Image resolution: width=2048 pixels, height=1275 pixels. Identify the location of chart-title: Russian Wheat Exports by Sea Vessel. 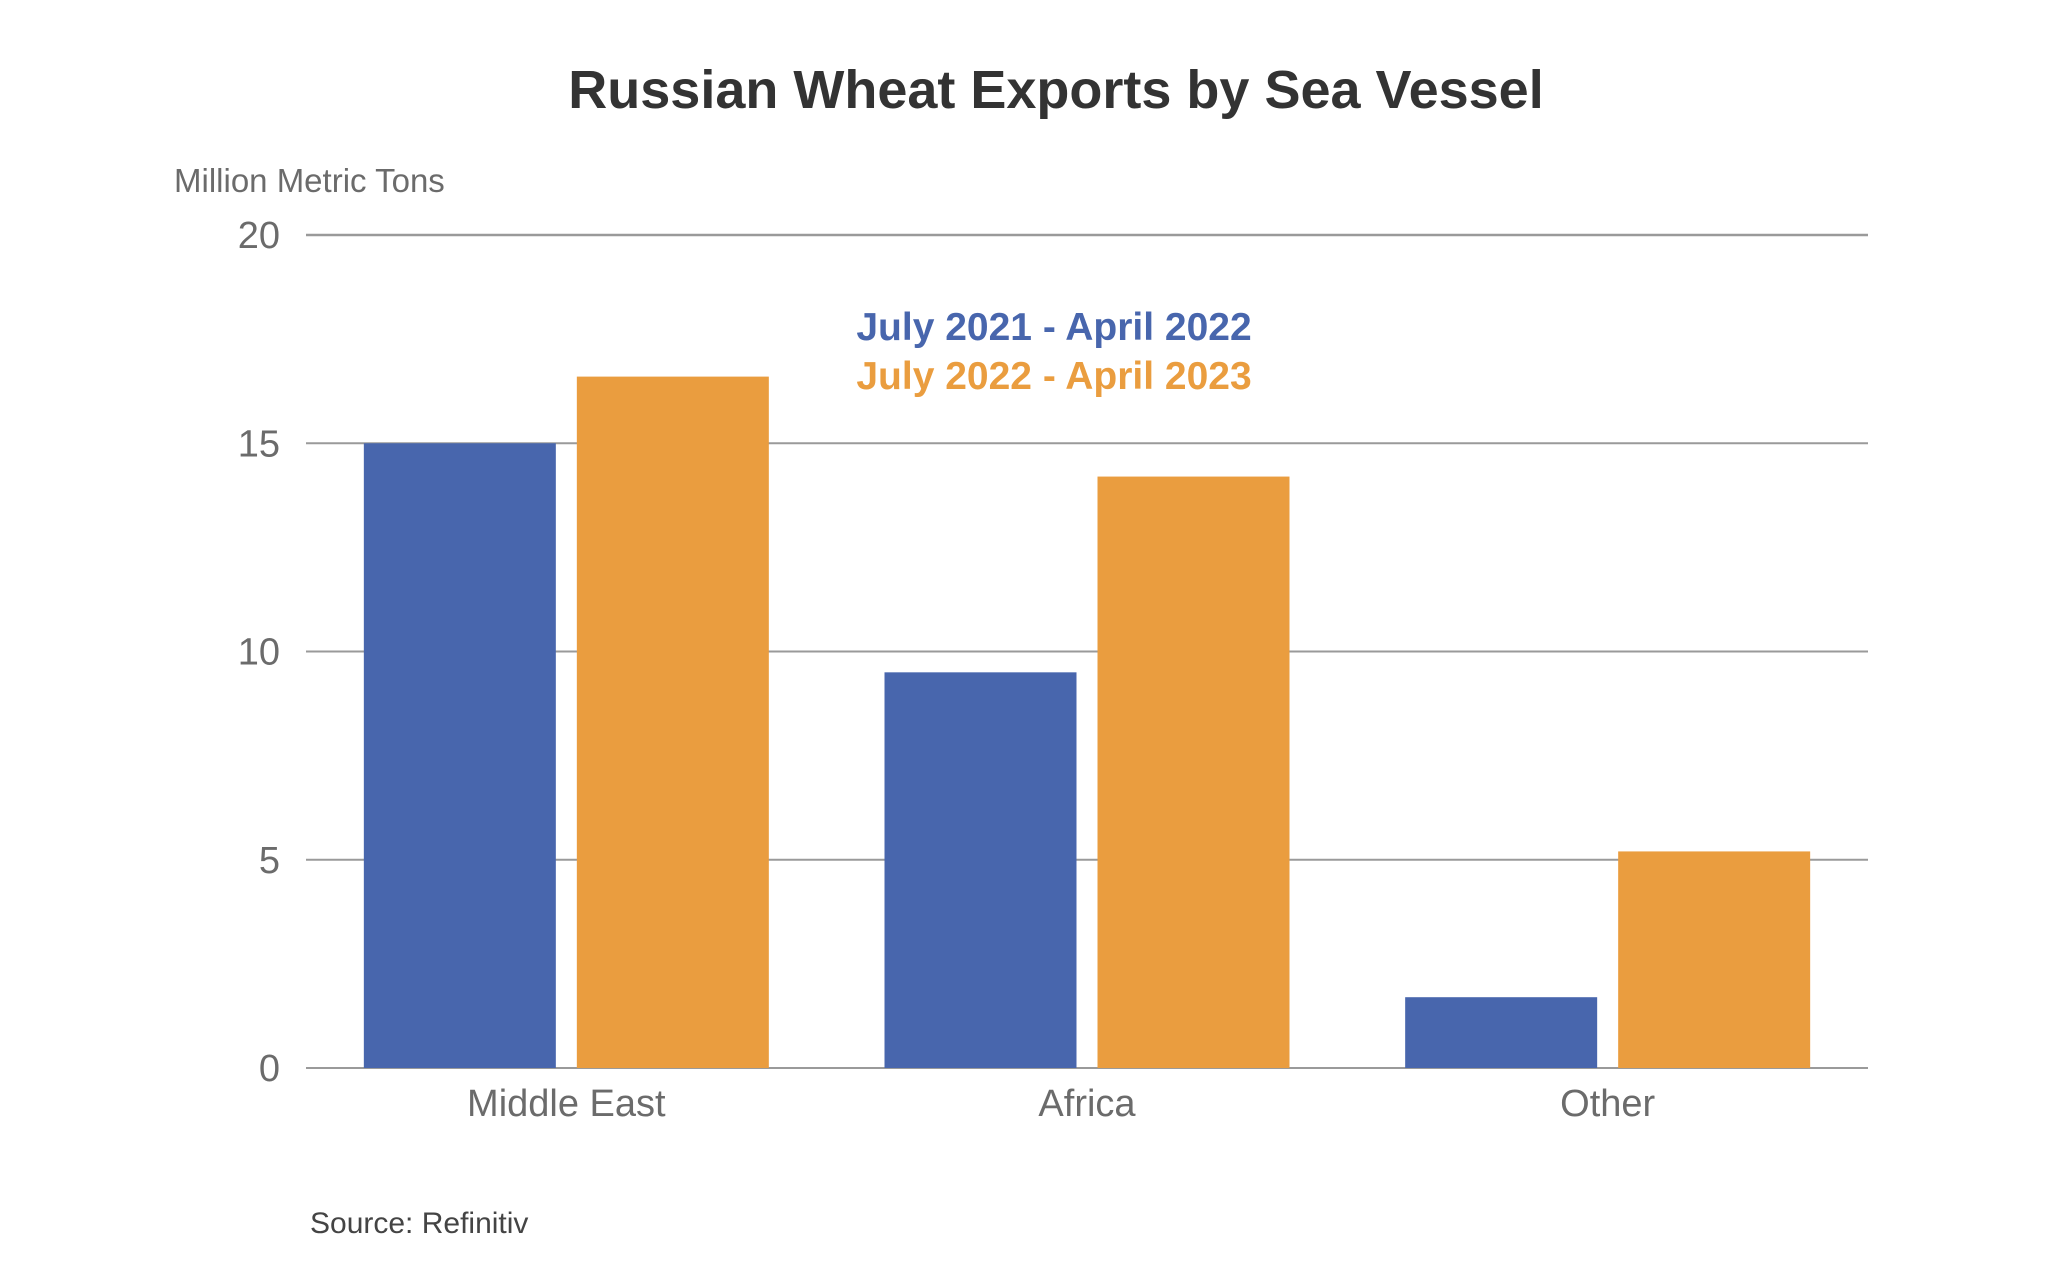
(1055, 90).